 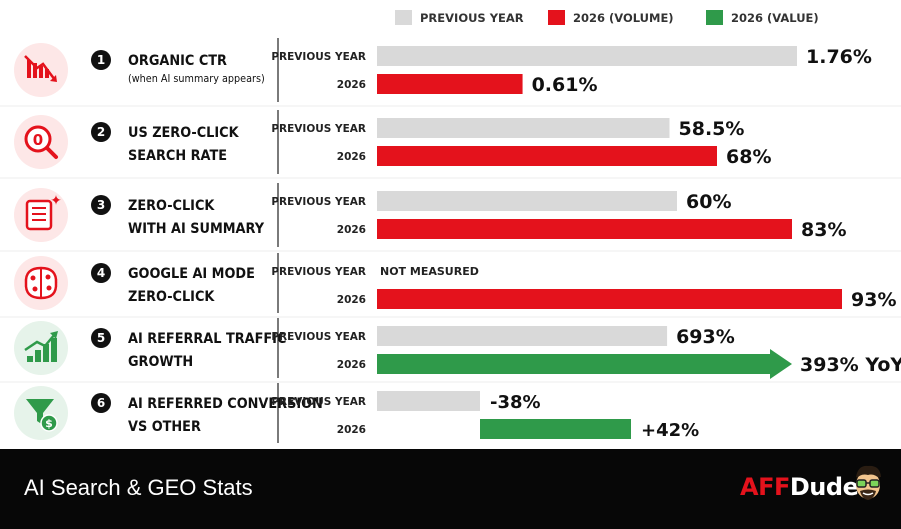 I want to click on row-subtitle: WITH AI SUMMARY, so click(x=196, y=230).